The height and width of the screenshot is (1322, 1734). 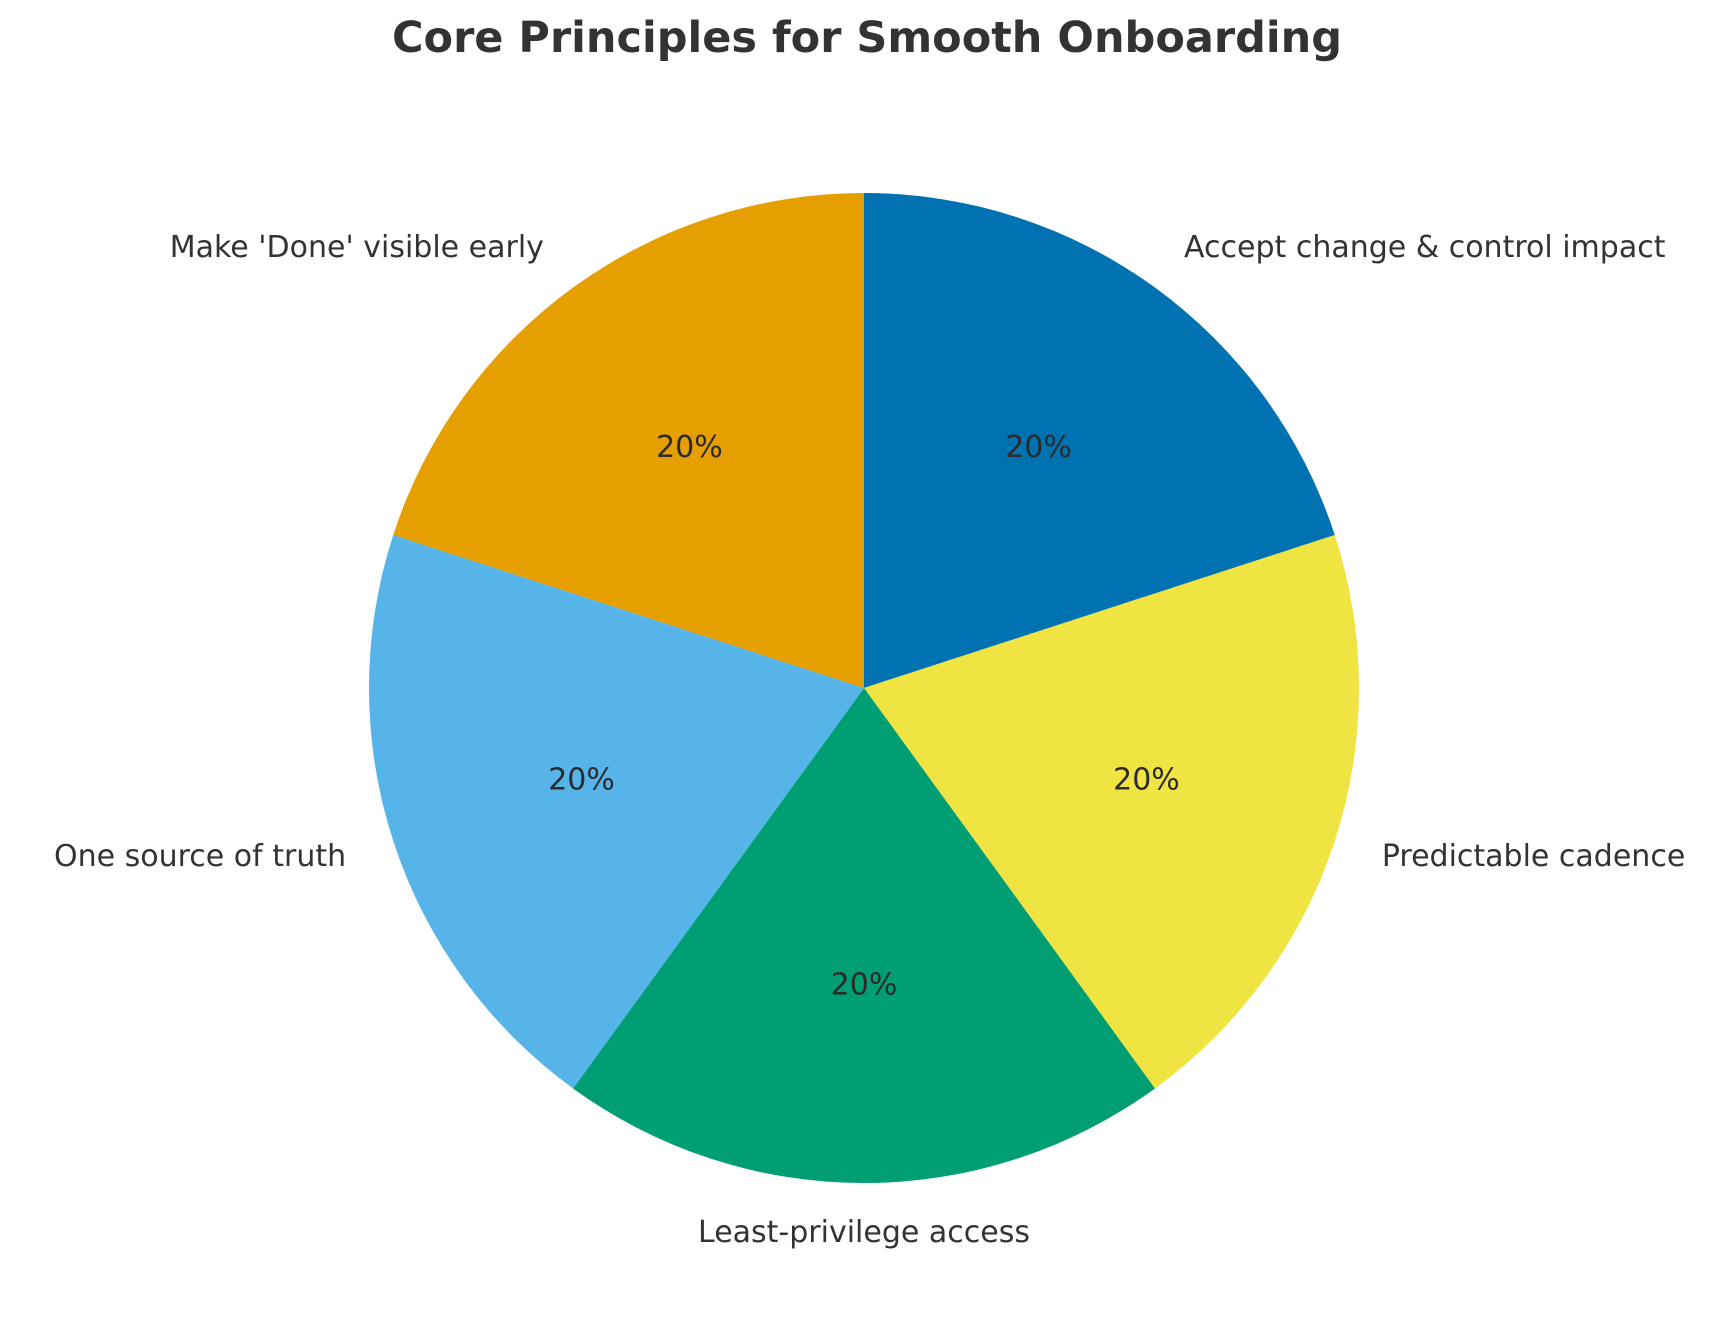 What do you see at coordinates (200, 856) in the screenshot?
I see `category-label-one-source-of-truth: One source of truth` at bounding box center [200, 856].